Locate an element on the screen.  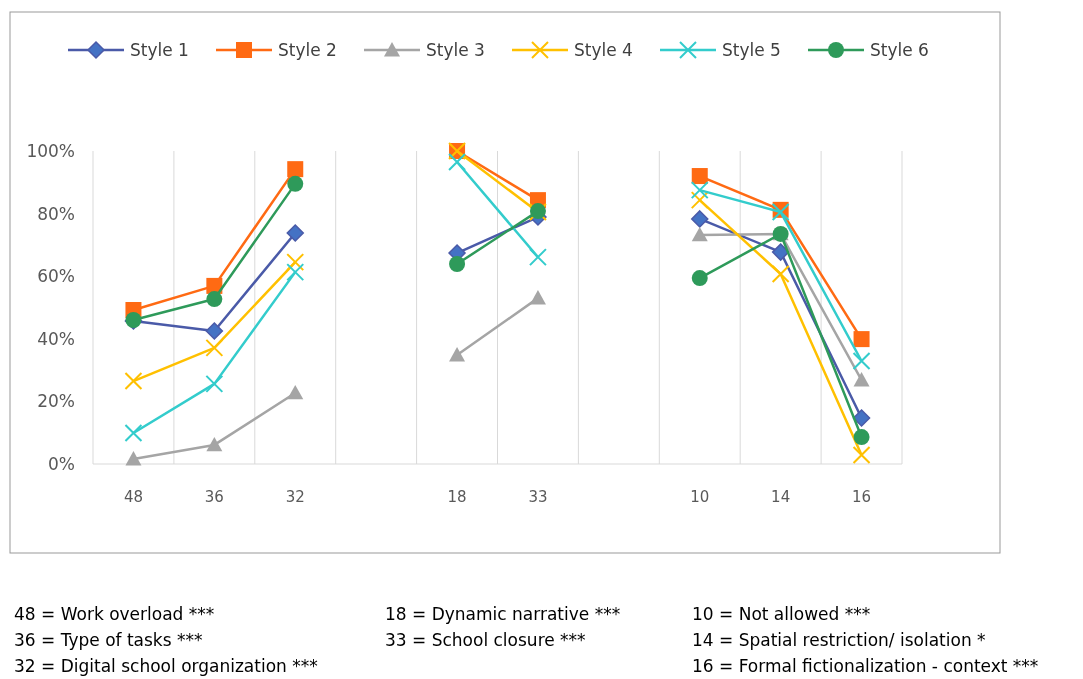
legend-label: Style 4 is located at coordinates (603, 49).